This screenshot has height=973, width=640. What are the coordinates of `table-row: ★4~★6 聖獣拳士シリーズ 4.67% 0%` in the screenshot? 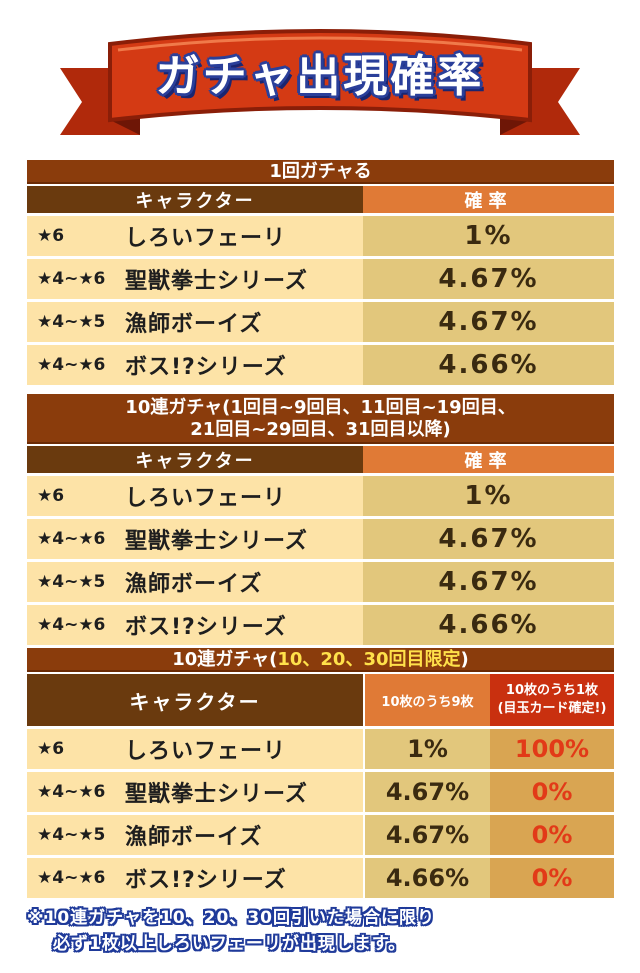 It's located at (320, 792).